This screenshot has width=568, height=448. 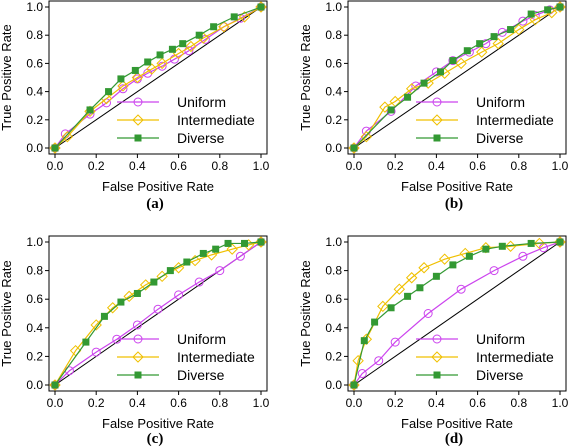 What do you see at coordinates (333, 148) in the screenshot?
I see `y-tick-label: 0.0` at bounding box center [333, 148].